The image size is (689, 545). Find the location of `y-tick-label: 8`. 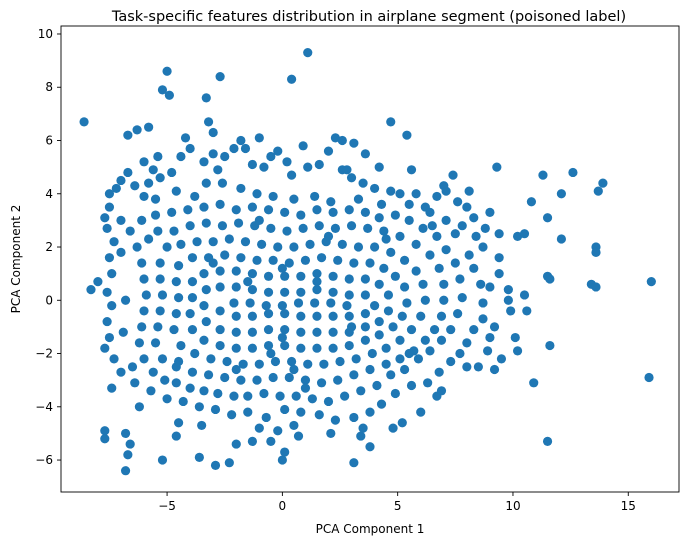

y-tick-label: 8 is located at coordinates (49, 87).